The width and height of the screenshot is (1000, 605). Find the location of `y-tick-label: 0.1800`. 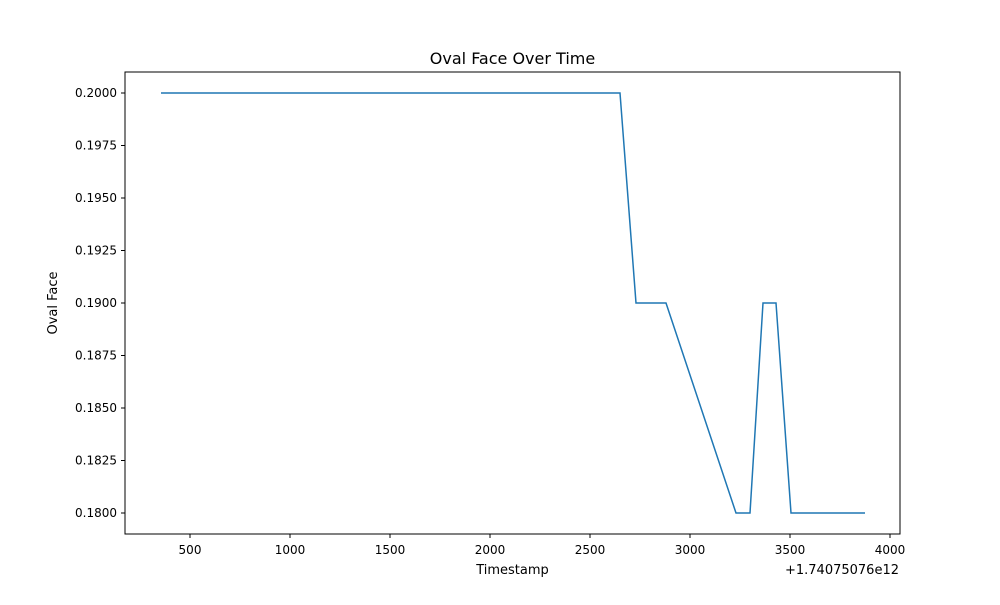

y-tick-label: 0.1800 is located at coordinates (96, 513).